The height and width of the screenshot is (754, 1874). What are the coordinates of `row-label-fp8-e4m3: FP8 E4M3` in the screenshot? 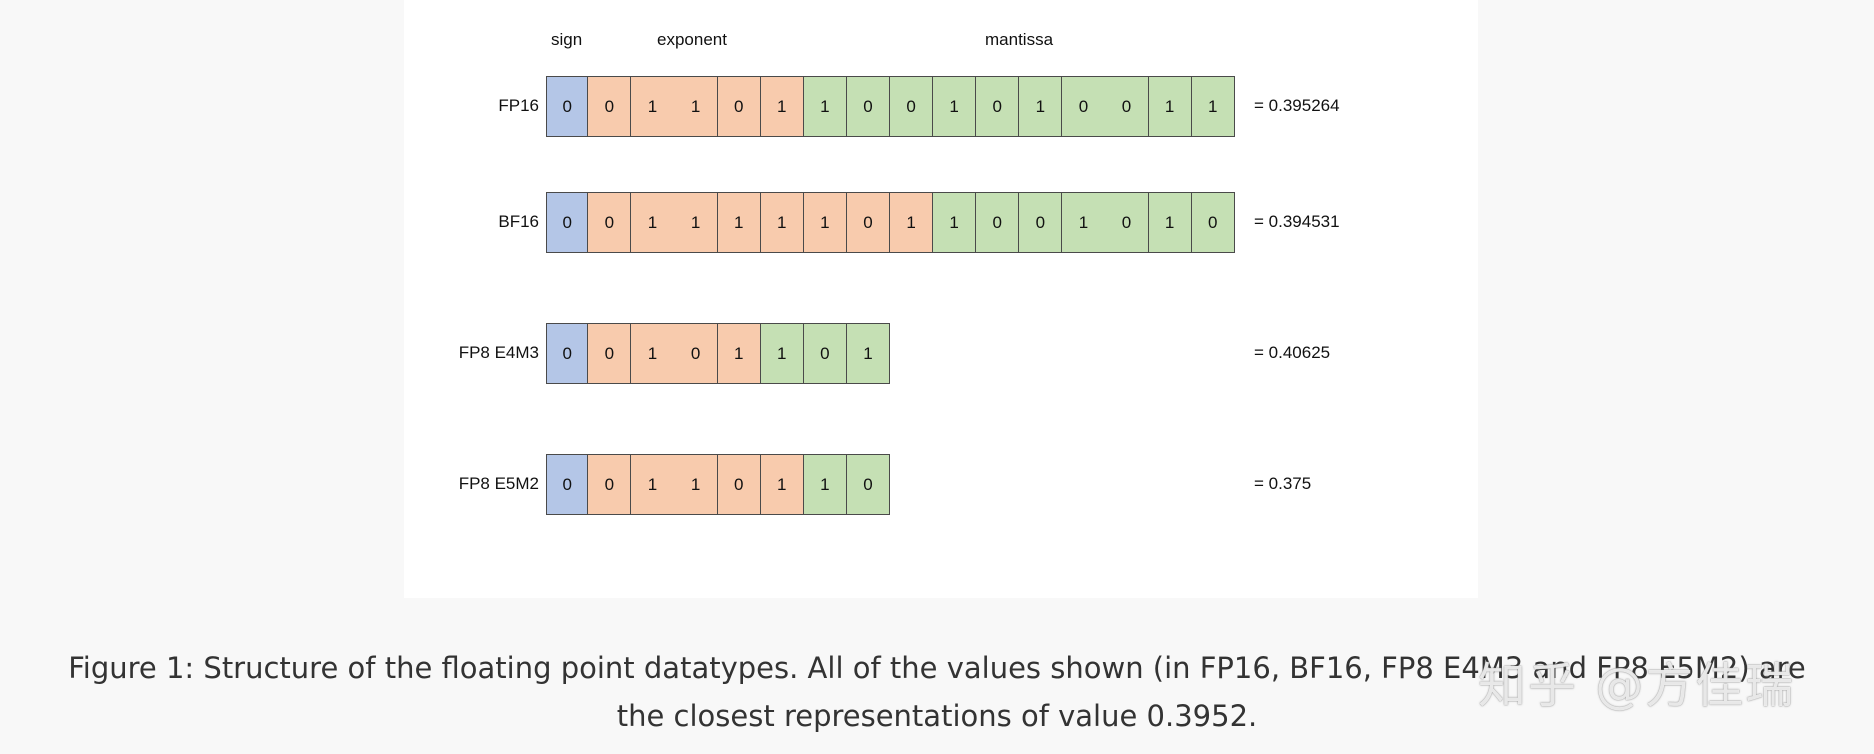 It's located at (498, 352).